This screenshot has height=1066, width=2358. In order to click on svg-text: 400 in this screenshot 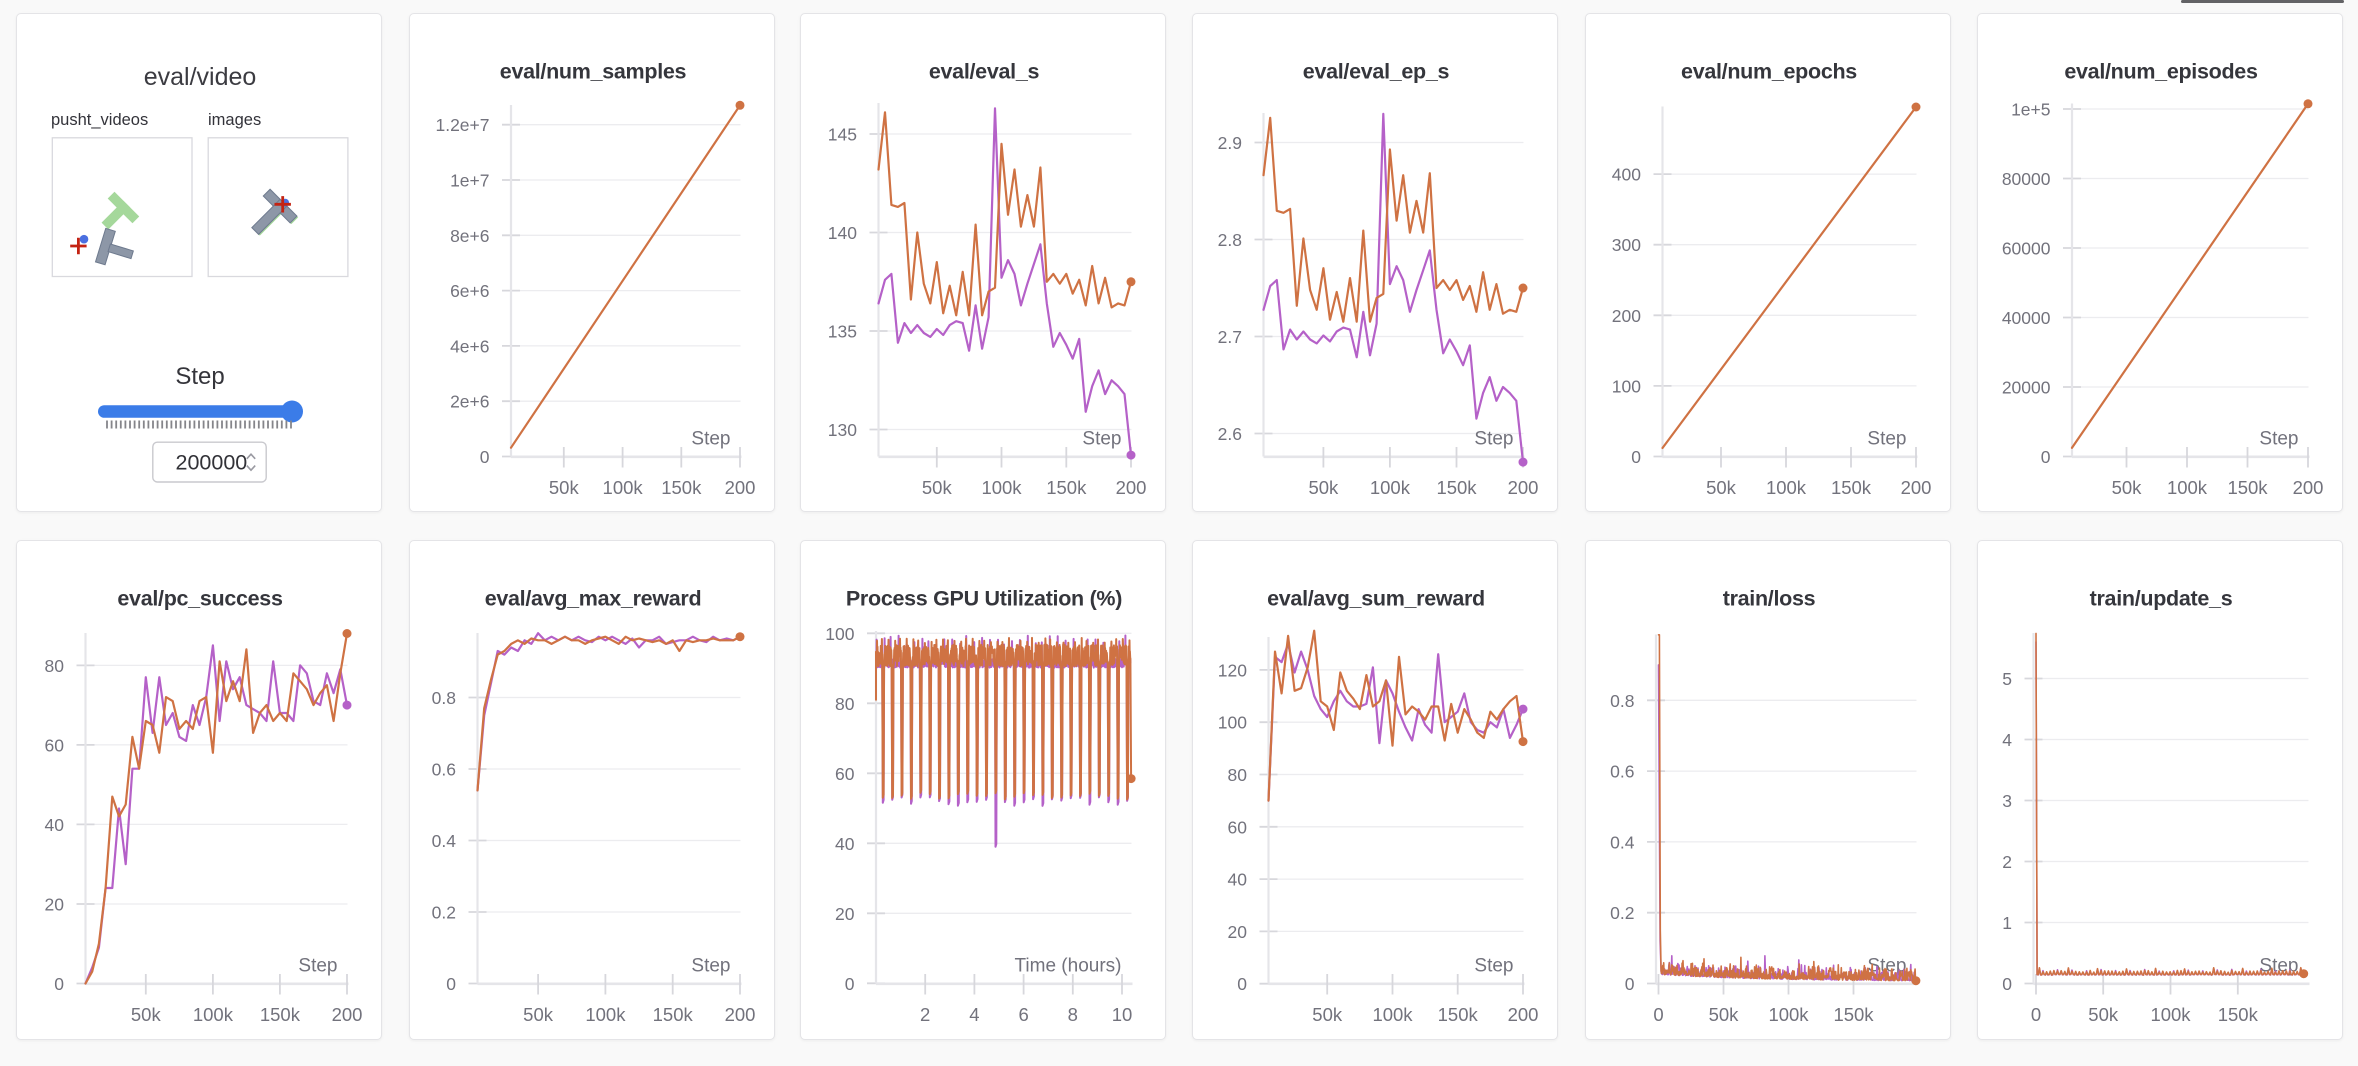, I will do `click(1626, 175)`.